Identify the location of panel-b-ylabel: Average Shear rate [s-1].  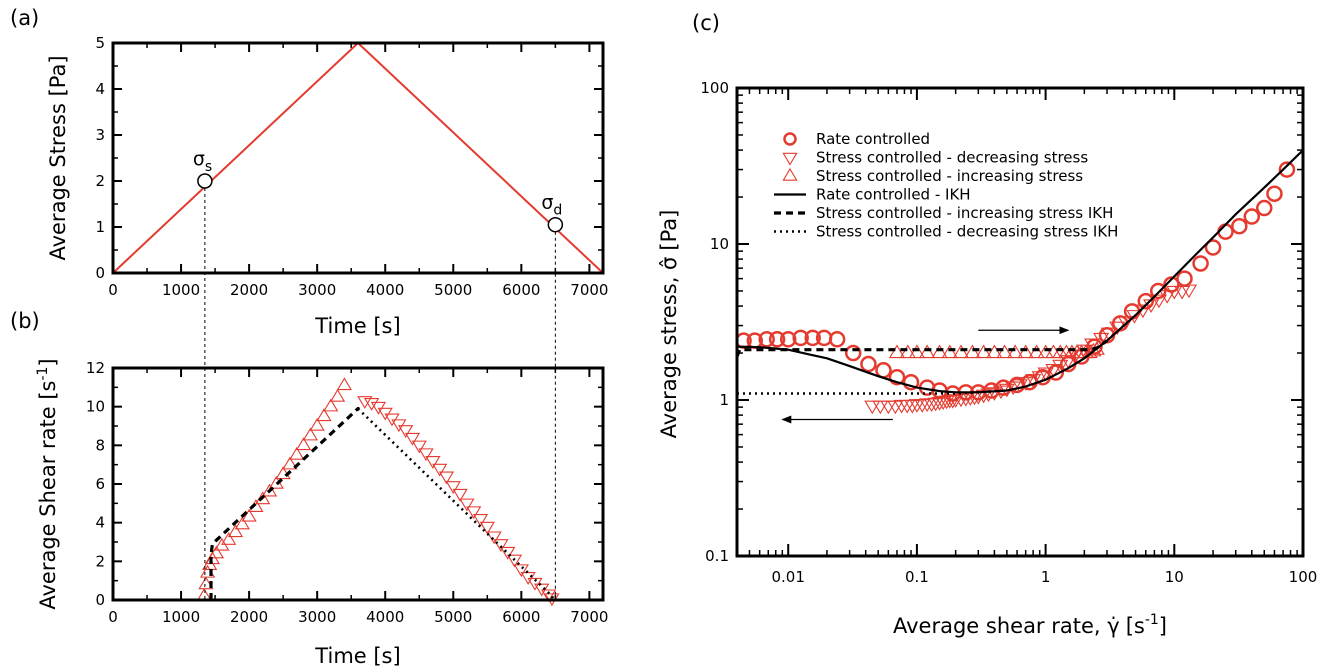
(47, 483).